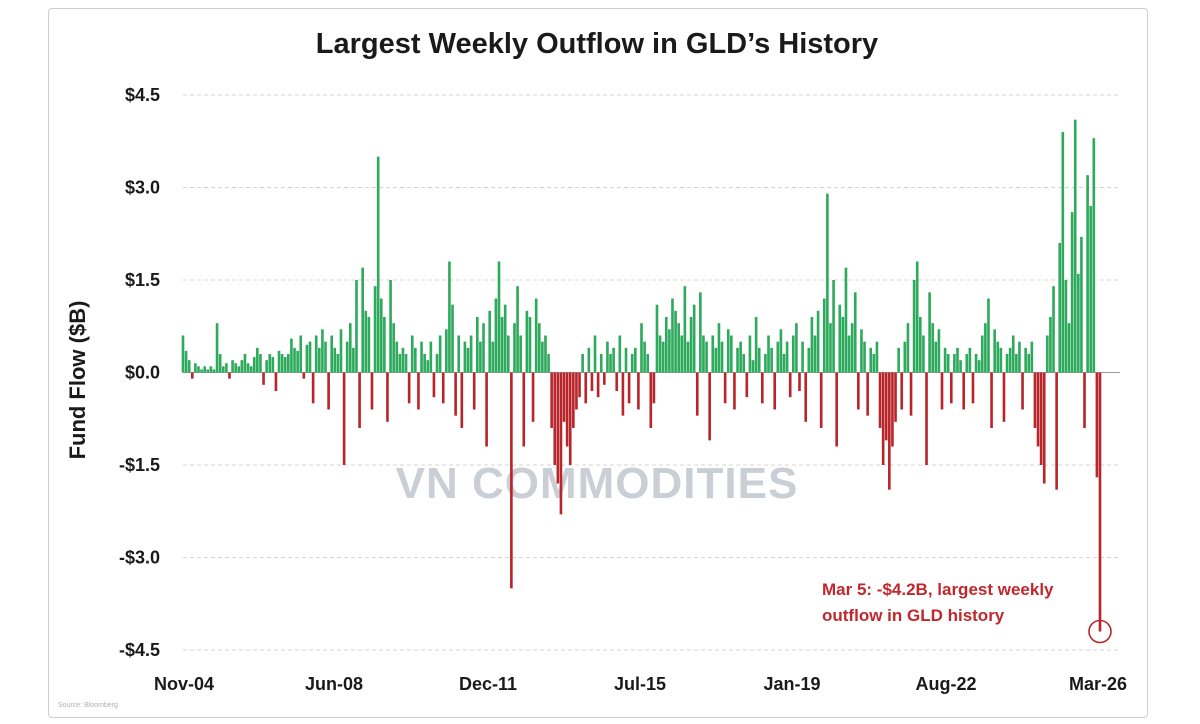 This screenshot has height=724, width=1200. I want to click on x-tick-label: Mar-26, so click(1098, 684).